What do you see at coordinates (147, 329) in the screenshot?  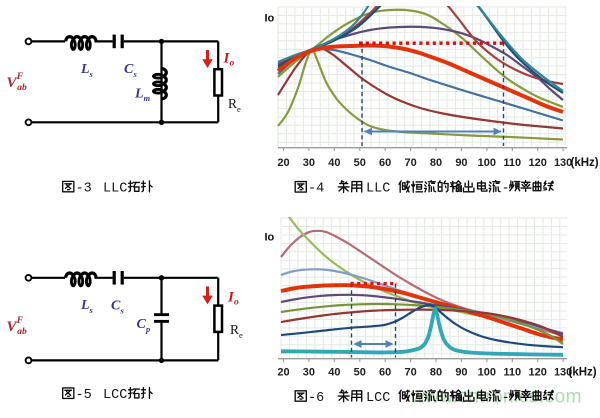 I see `svg-text: p` at bounding box center [147, 329].